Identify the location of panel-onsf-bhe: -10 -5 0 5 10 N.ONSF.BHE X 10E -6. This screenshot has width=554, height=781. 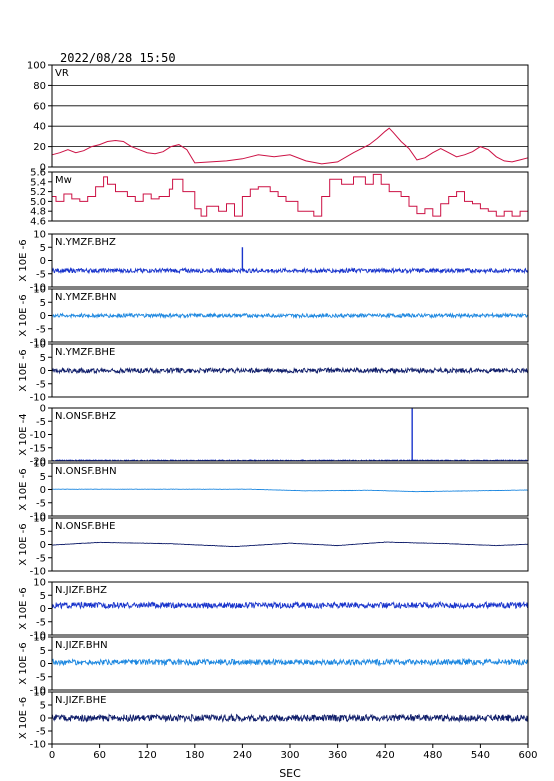
(273, 546).